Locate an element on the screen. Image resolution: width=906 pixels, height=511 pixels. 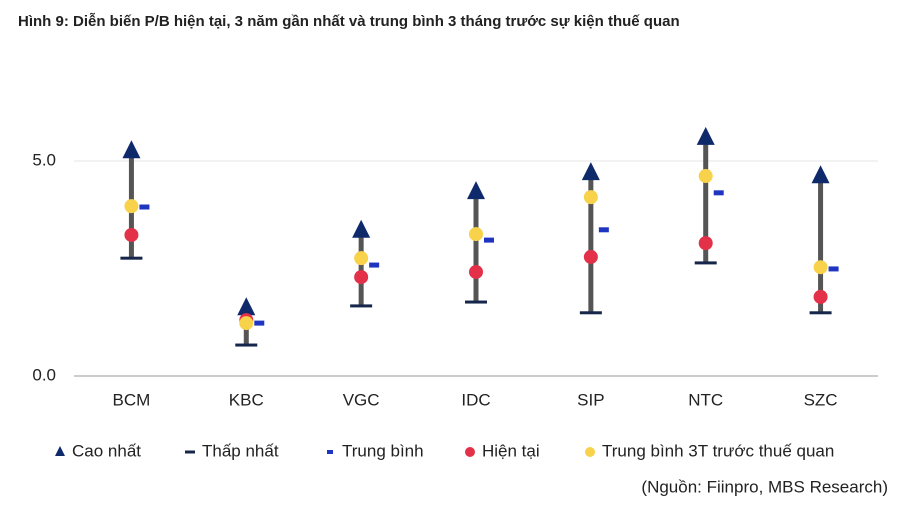
source: (Nguồn: Fiinpro, MBS Research) is located at coordinates (764, 486).